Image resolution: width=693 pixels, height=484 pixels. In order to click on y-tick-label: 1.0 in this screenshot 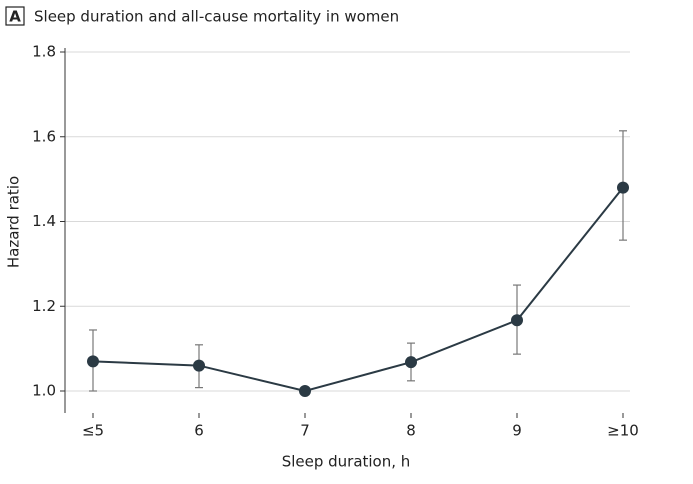, I will do `click(44, 391)`.